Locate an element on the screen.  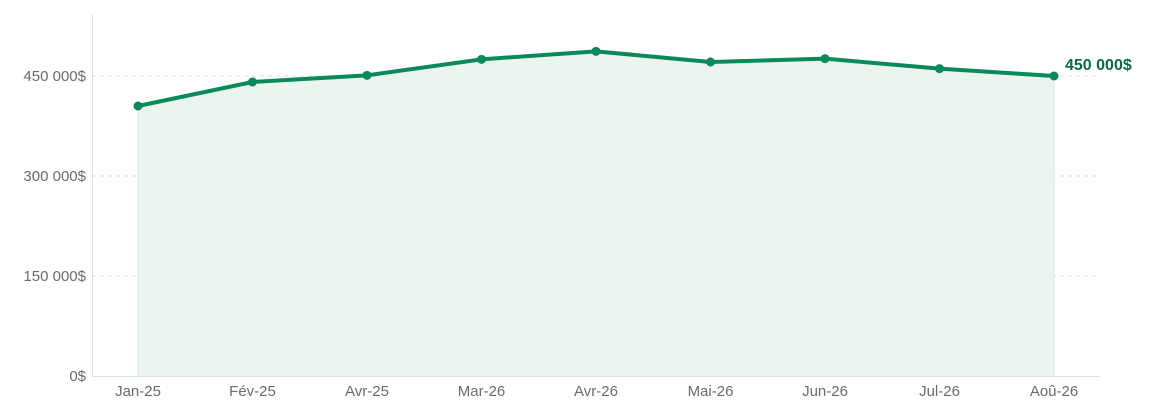
y-tick-labels: 0$ 150 000$ 300 000$ 450 000$ is located at coordinates (54, 226).